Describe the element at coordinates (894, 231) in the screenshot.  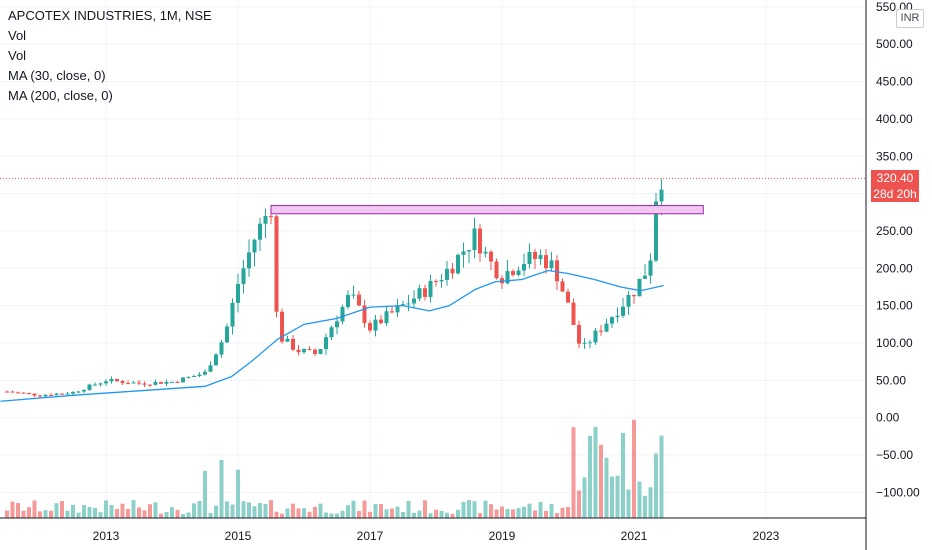
I see `y-tick-label: 250.00` at that location.